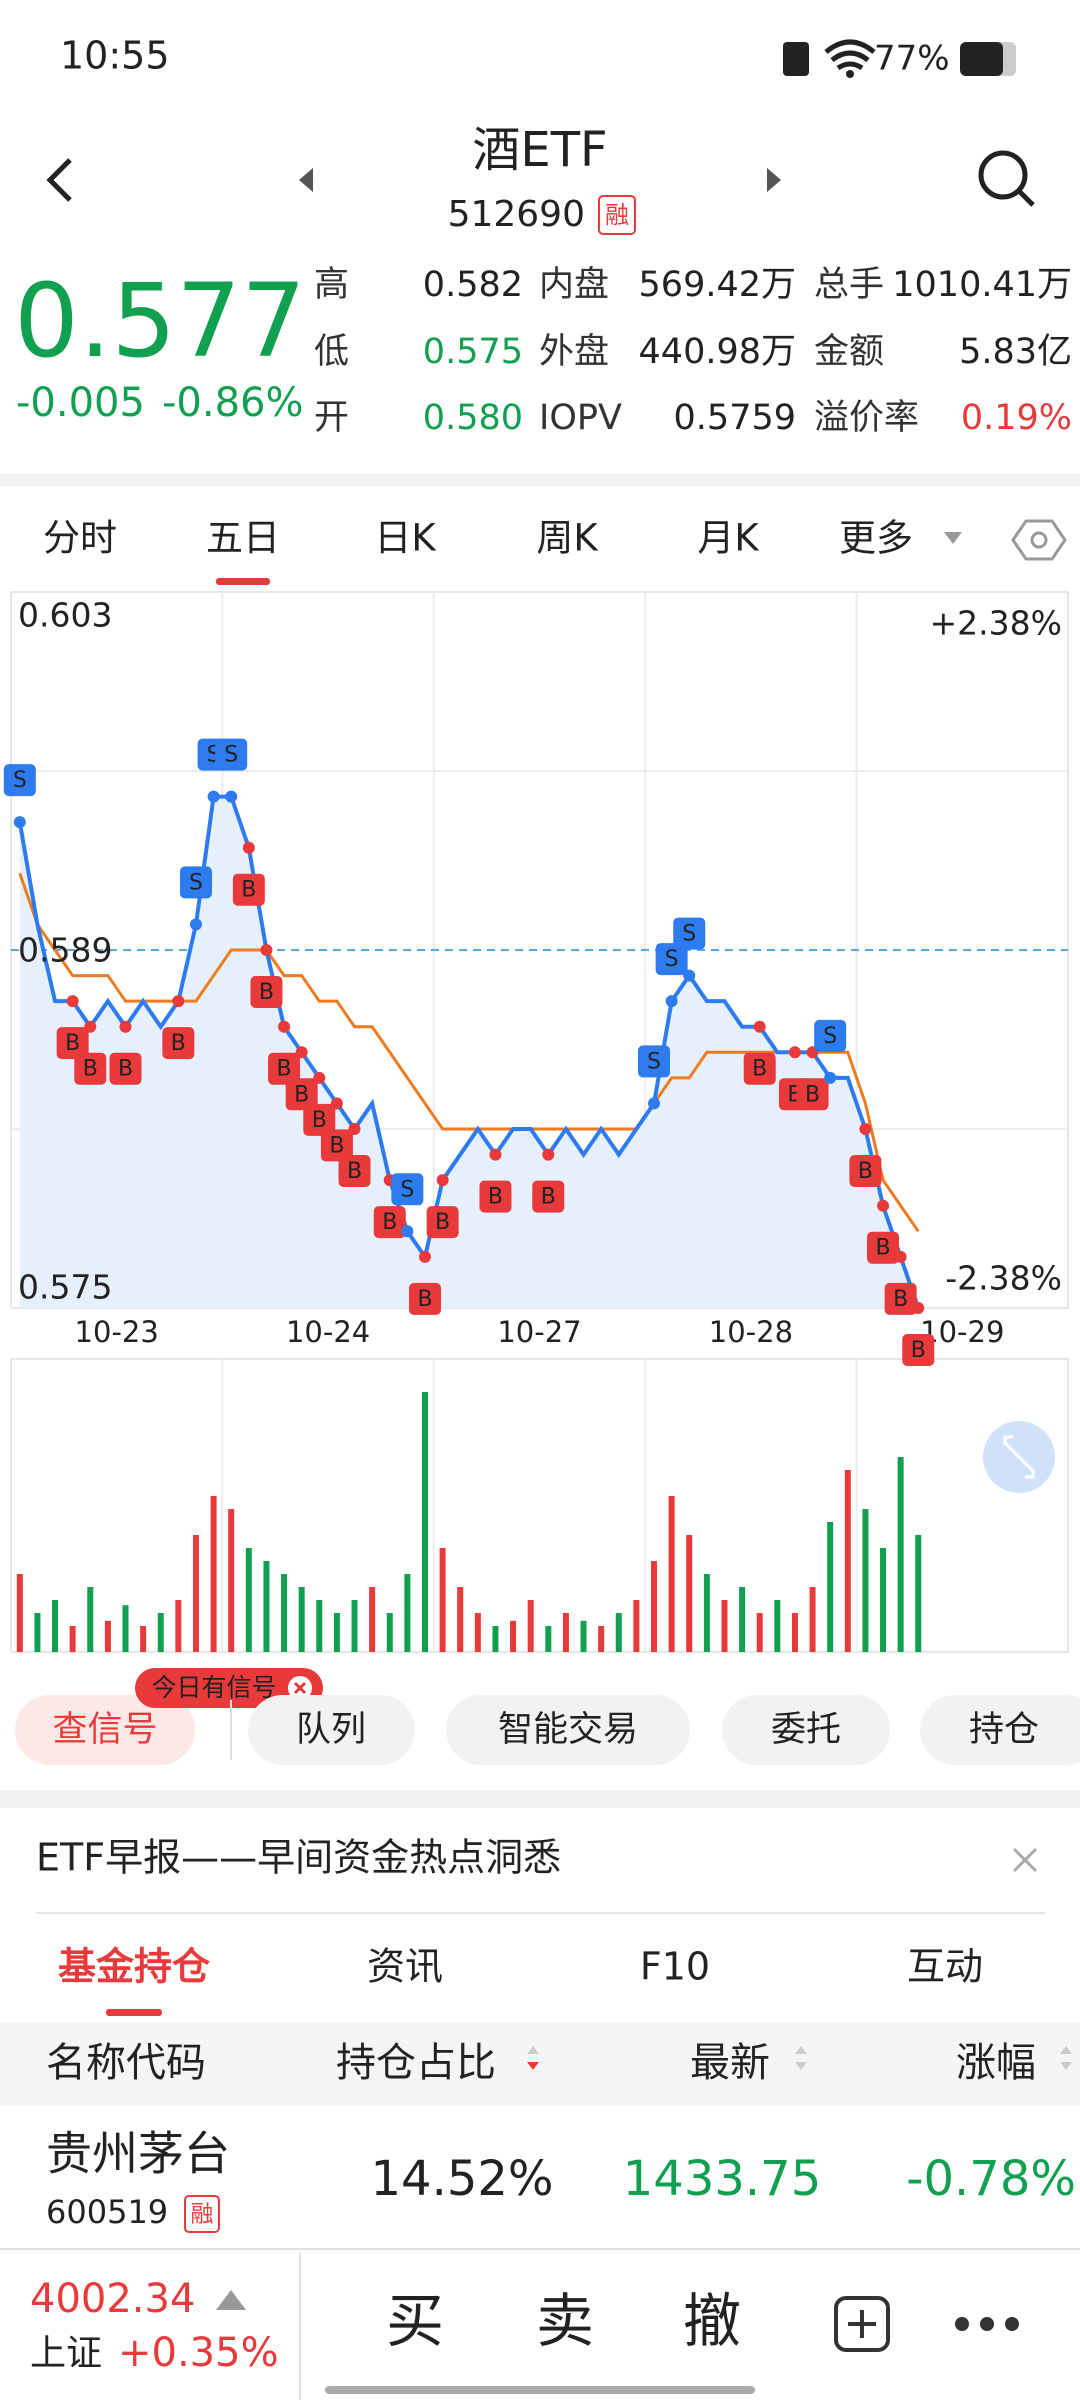  I want to click on stat-value: 0.5759, so click(735, 418).